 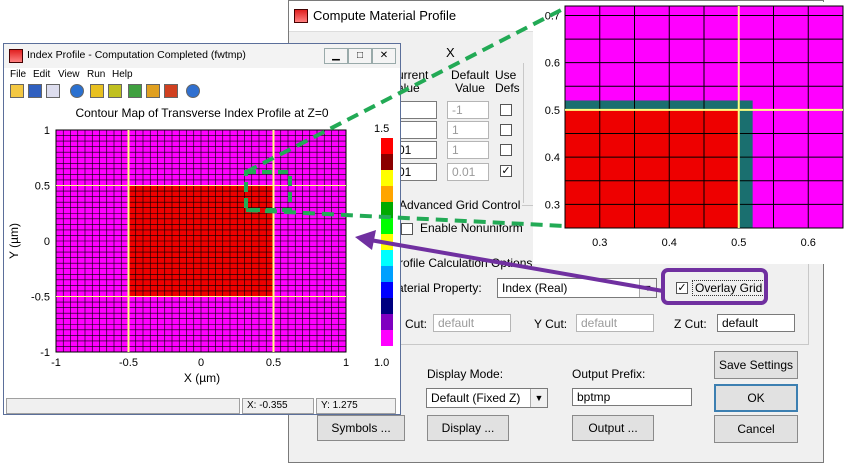 I want to click on display-mode-select: Default (Fixed Z) ▼, so click(x=487, y=398).